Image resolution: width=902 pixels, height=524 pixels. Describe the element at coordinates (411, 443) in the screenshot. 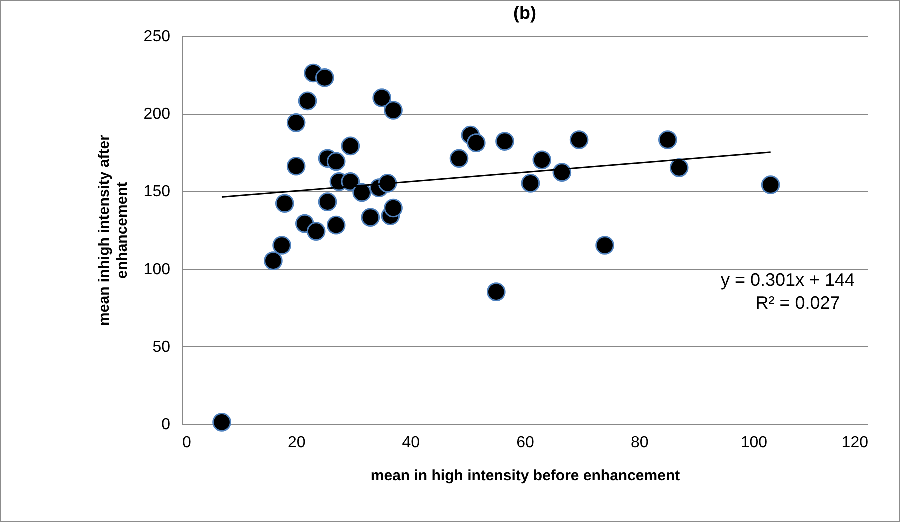

I see `x-tick-label: 40` at that location.